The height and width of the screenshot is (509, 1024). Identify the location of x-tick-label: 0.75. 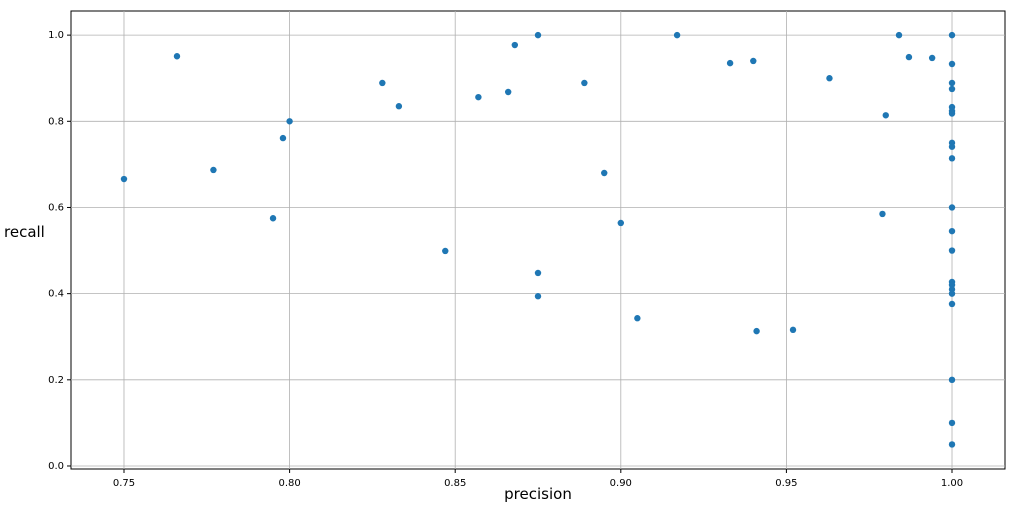
(124, 483).